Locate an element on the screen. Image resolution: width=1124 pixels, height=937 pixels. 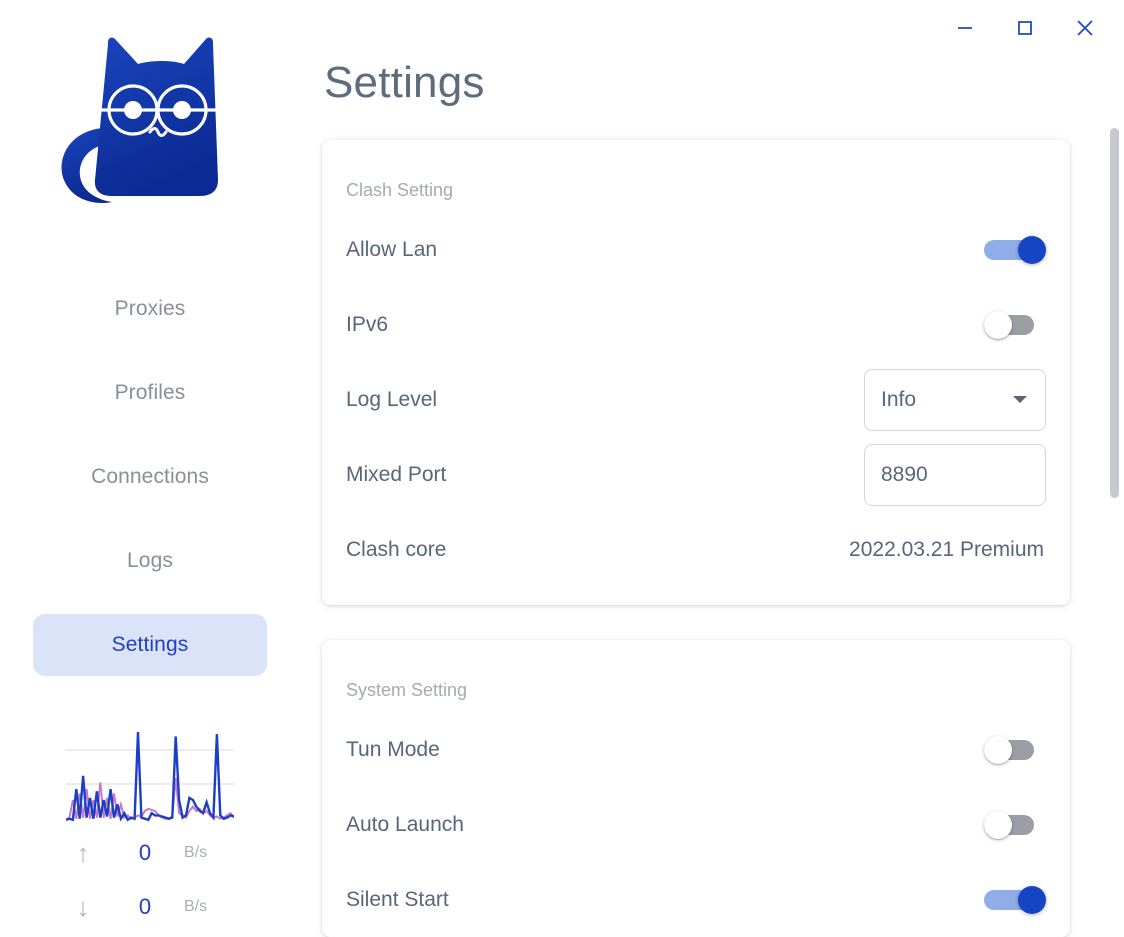
setting-row-silent-start: Silent Start is located at coordinates (696, 899).